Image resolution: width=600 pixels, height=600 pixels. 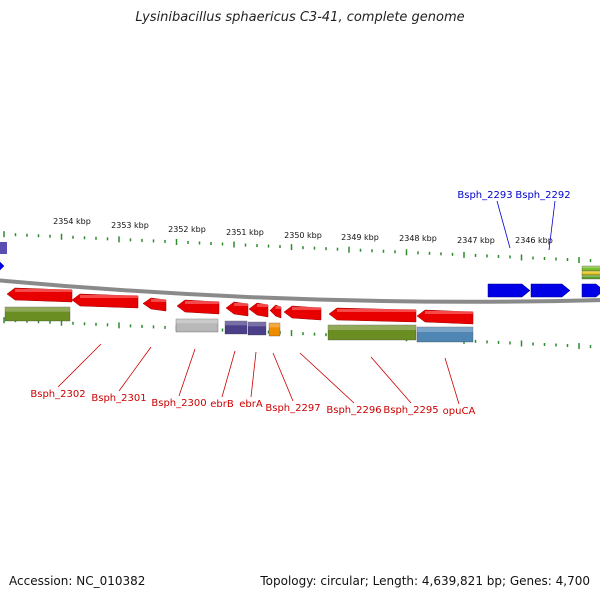 What do you see at coordinates (274, 329) in the screenshot?
I see `domain-box-orange` at bounding box center [274, 329].